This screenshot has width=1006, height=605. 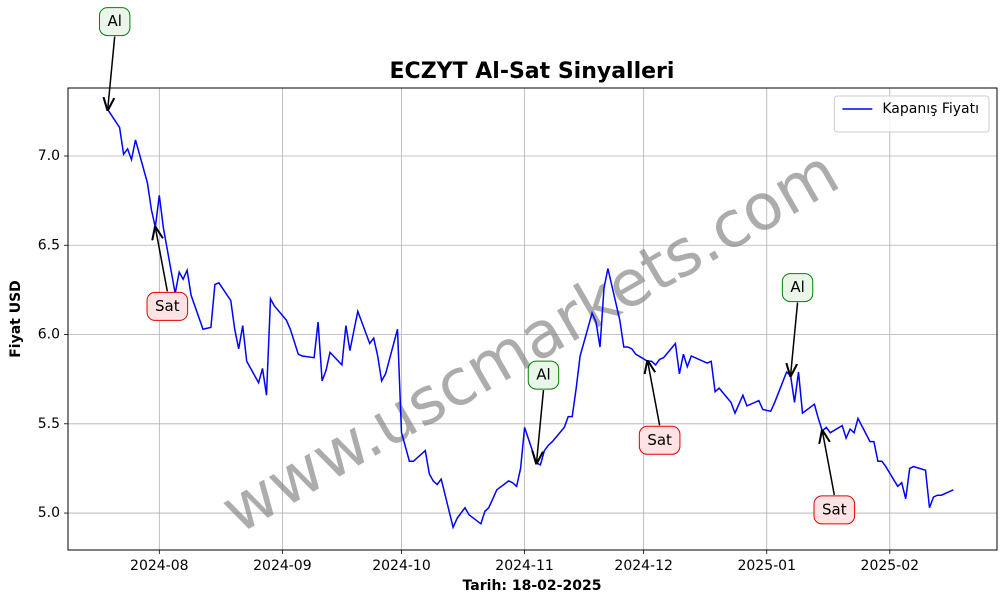 What do you see at coordinates (49, 424) in the screenshot?
I see `y-tick-label: 5.5` at bounding box center [49, 424].